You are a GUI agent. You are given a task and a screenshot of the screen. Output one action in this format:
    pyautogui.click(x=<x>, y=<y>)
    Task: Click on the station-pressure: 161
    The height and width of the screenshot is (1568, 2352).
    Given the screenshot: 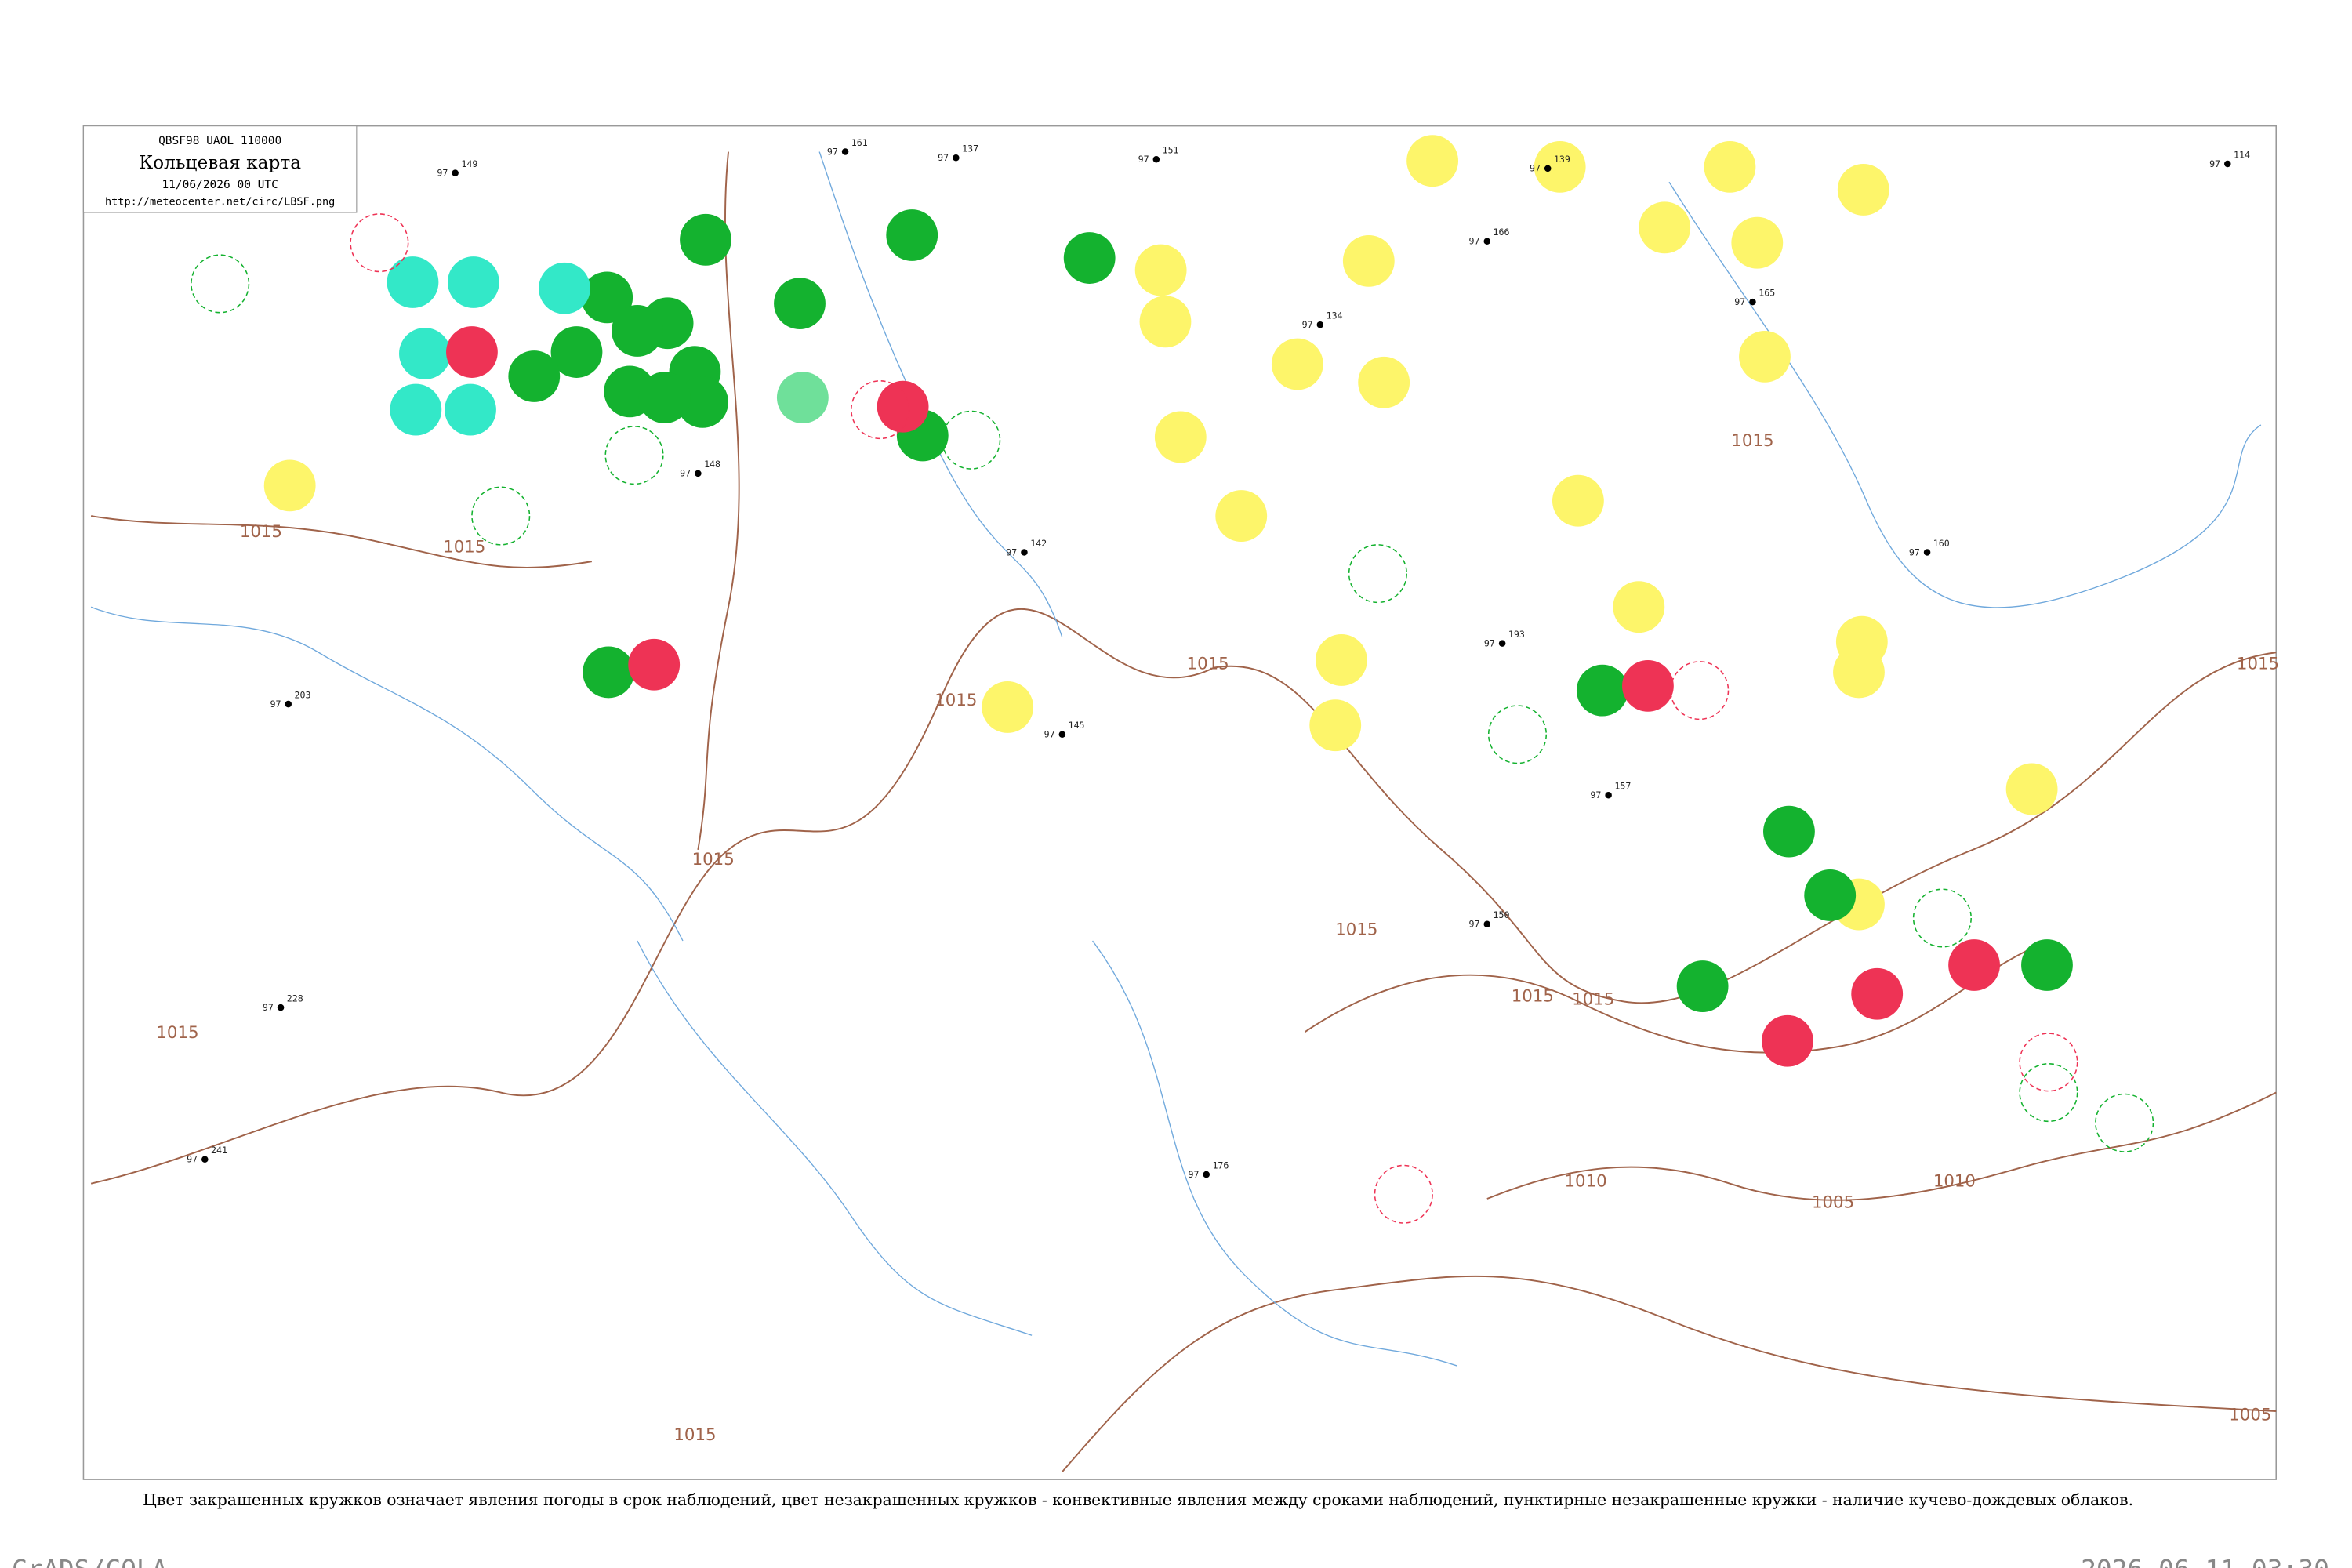 What is the action you would take?
    pyautogui.click(x=859, y=142)
    